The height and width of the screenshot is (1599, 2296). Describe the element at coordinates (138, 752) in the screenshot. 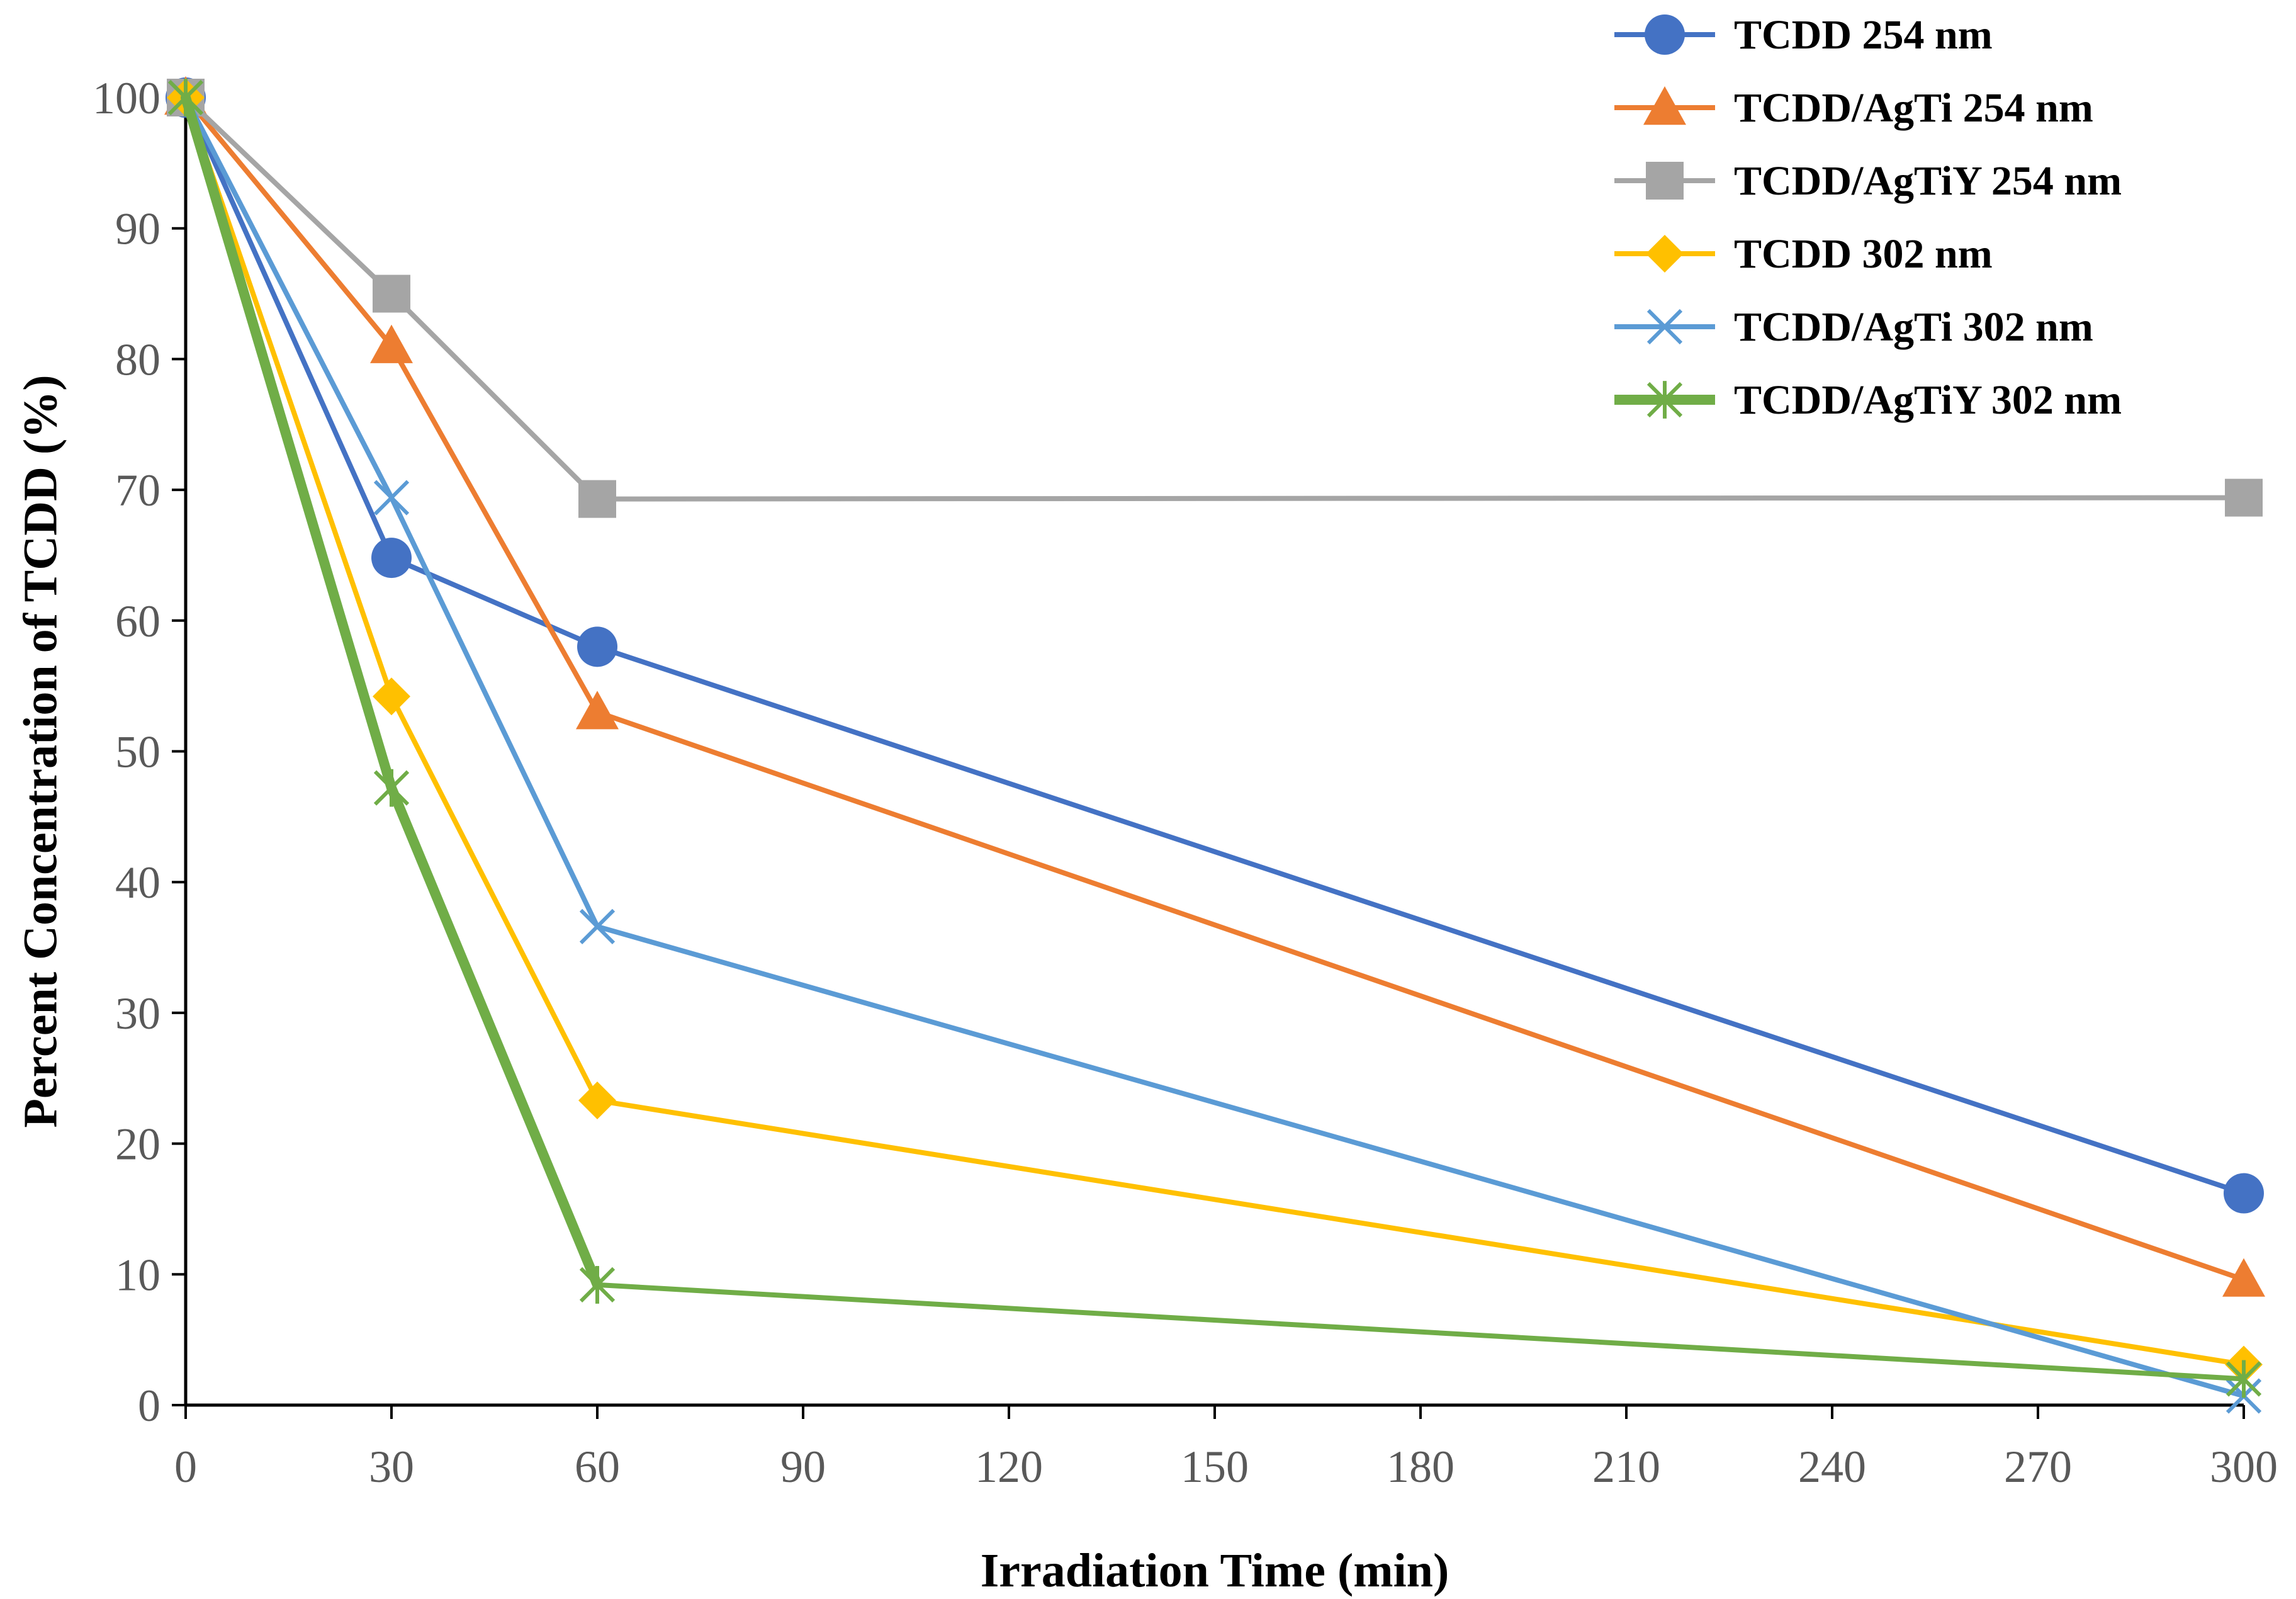

I see `y-tick-label: 50` at that location.